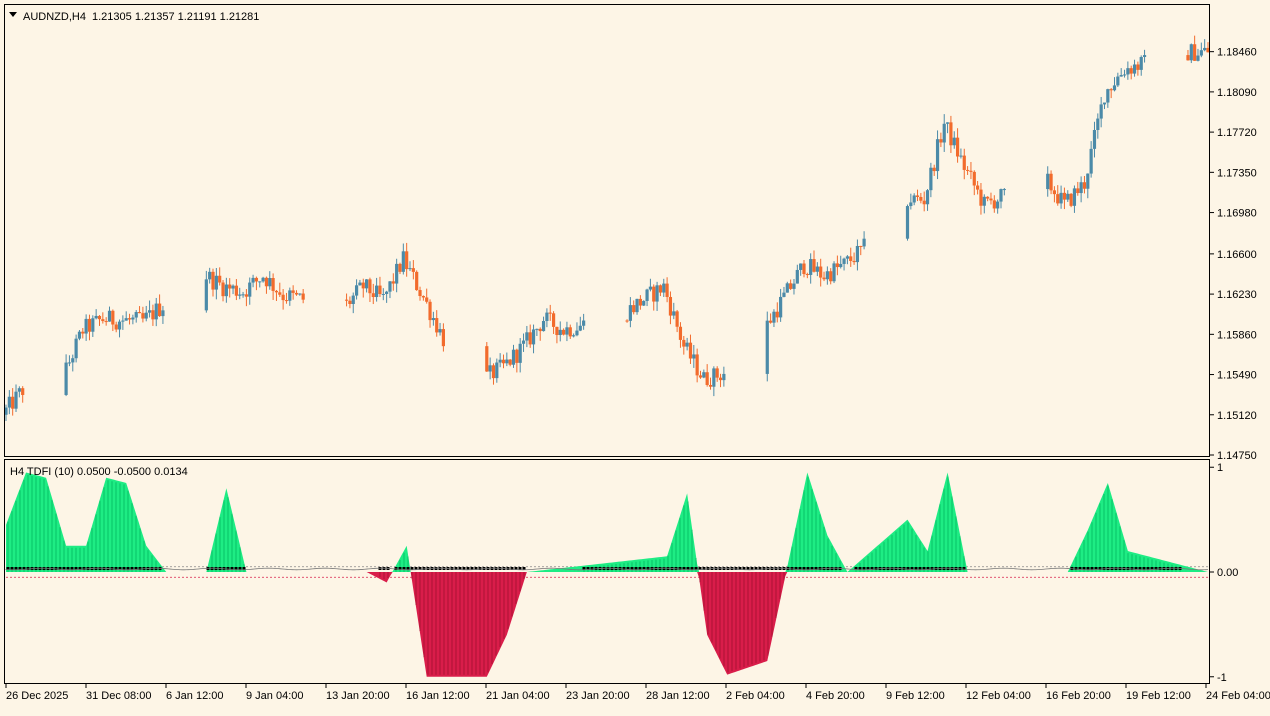 Image resolution: width=1270 pixels, height=716 pixels. Describe the element at coordinates (13, 14) in the screenshot. I see `chevron-down-icon` at that location.